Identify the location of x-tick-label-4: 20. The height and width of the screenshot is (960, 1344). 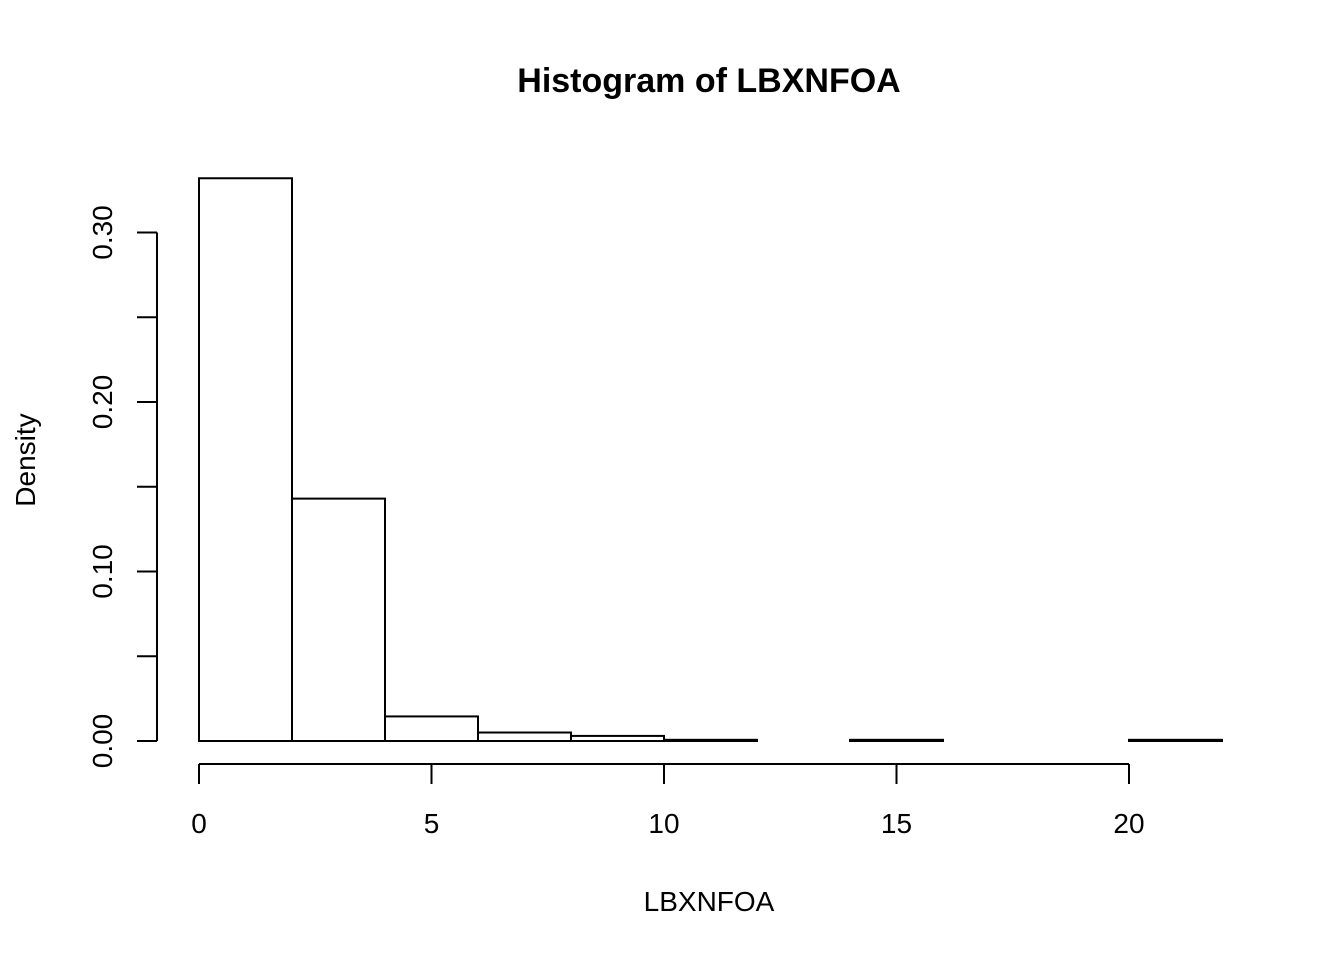
(1128, 823).